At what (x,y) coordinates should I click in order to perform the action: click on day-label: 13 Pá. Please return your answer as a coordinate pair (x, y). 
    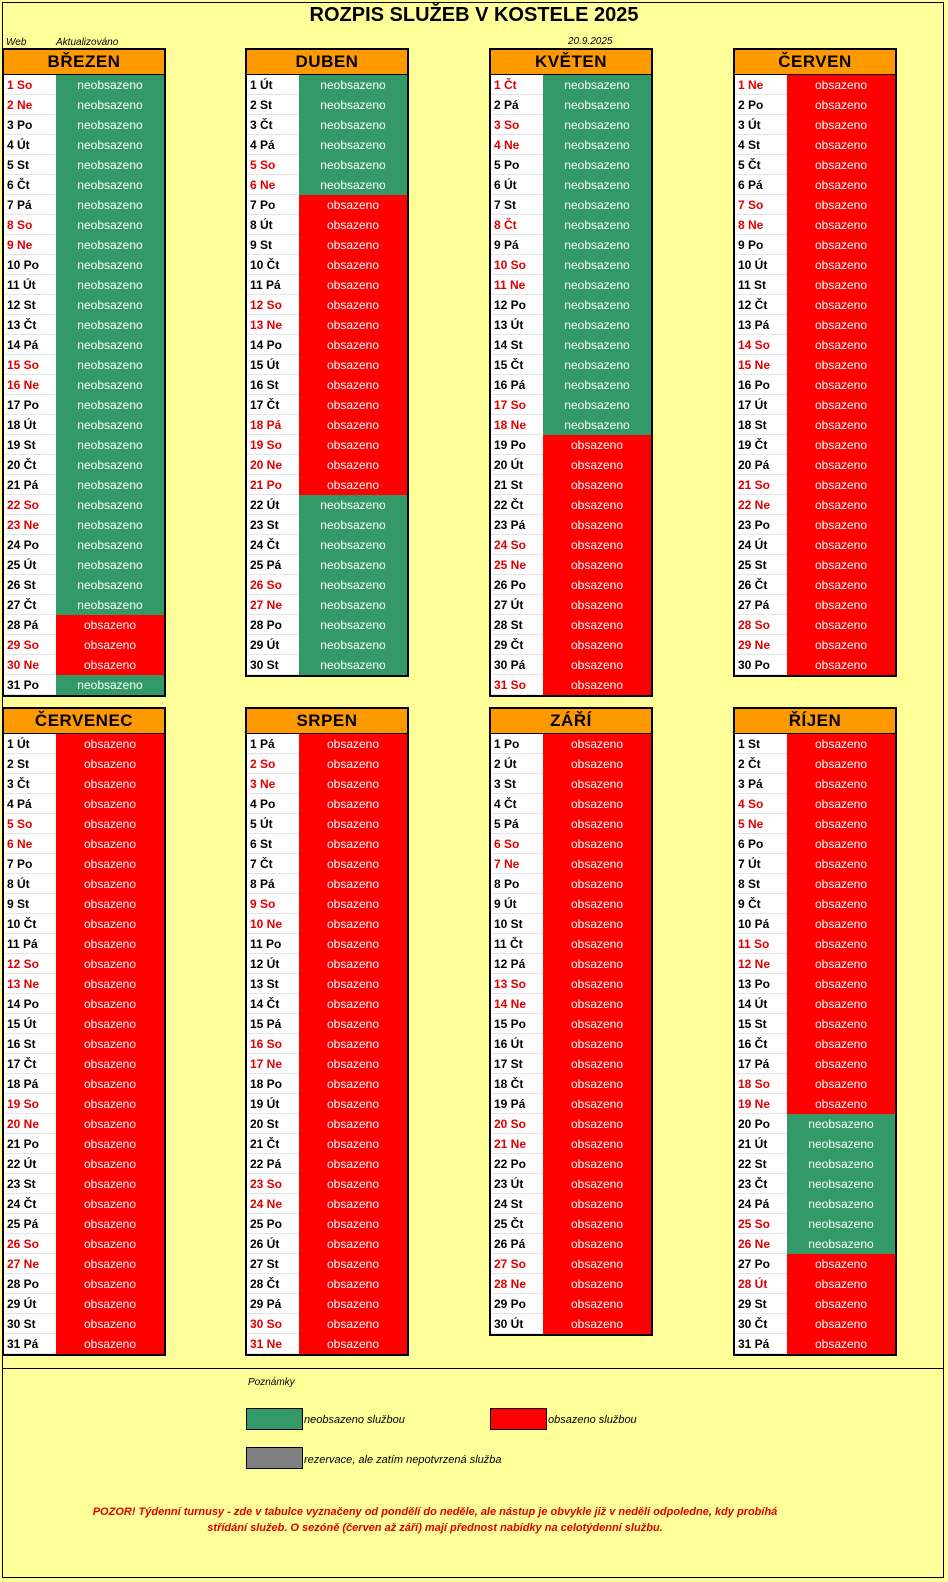
    Looking at the image, I should click on (761, 325).